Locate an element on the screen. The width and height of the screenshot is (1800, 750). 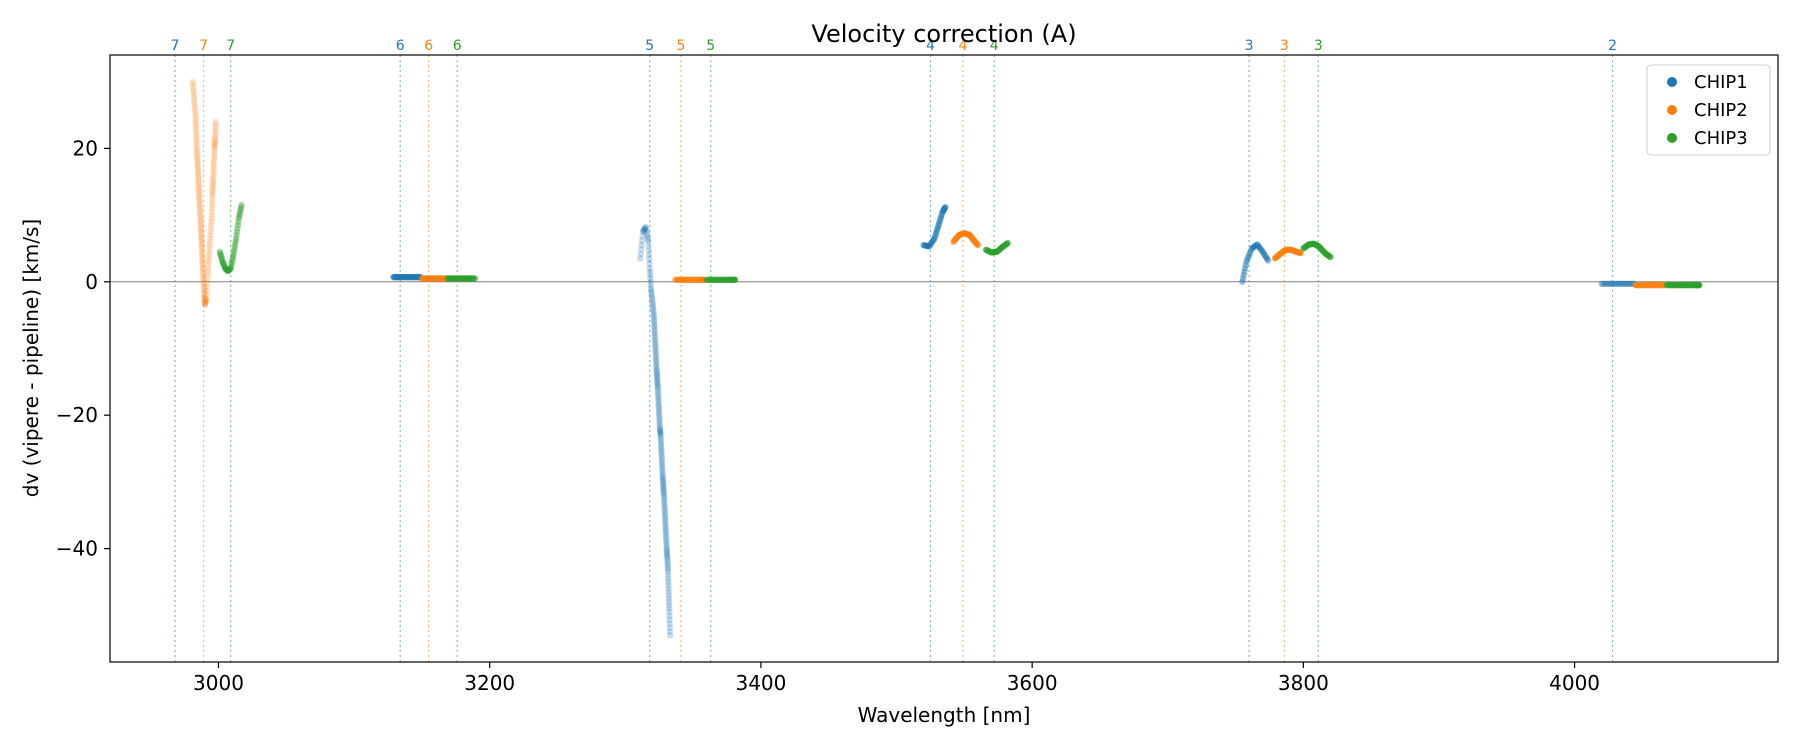
x-tick-label: 3000 is located at coordinates (218, 683).